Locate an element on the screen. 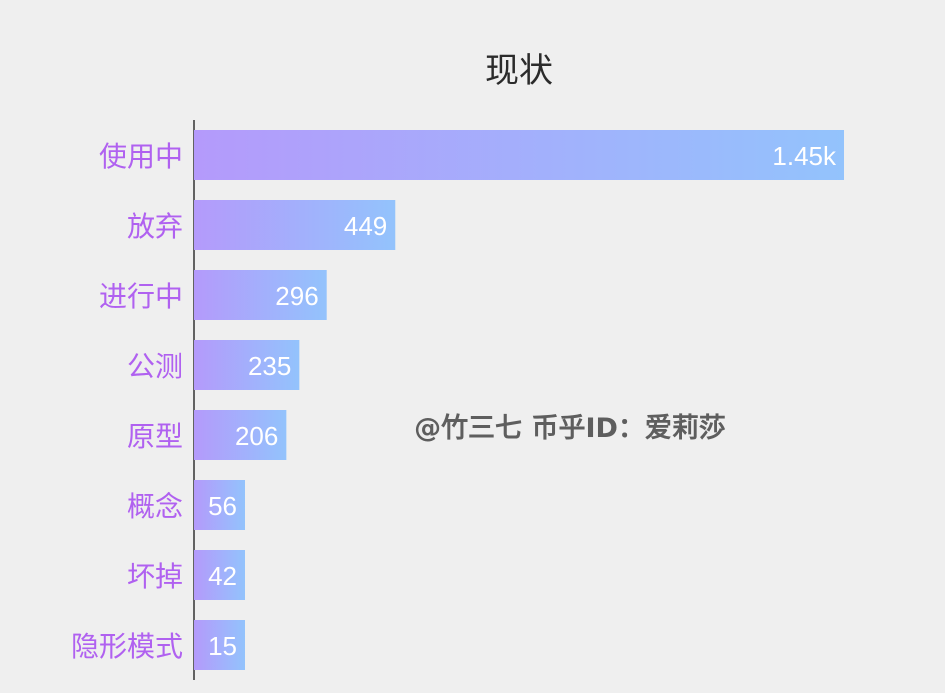 This screenshot has width=945, height=693. chart-title: 现状 is located at coordinates (519, 71).